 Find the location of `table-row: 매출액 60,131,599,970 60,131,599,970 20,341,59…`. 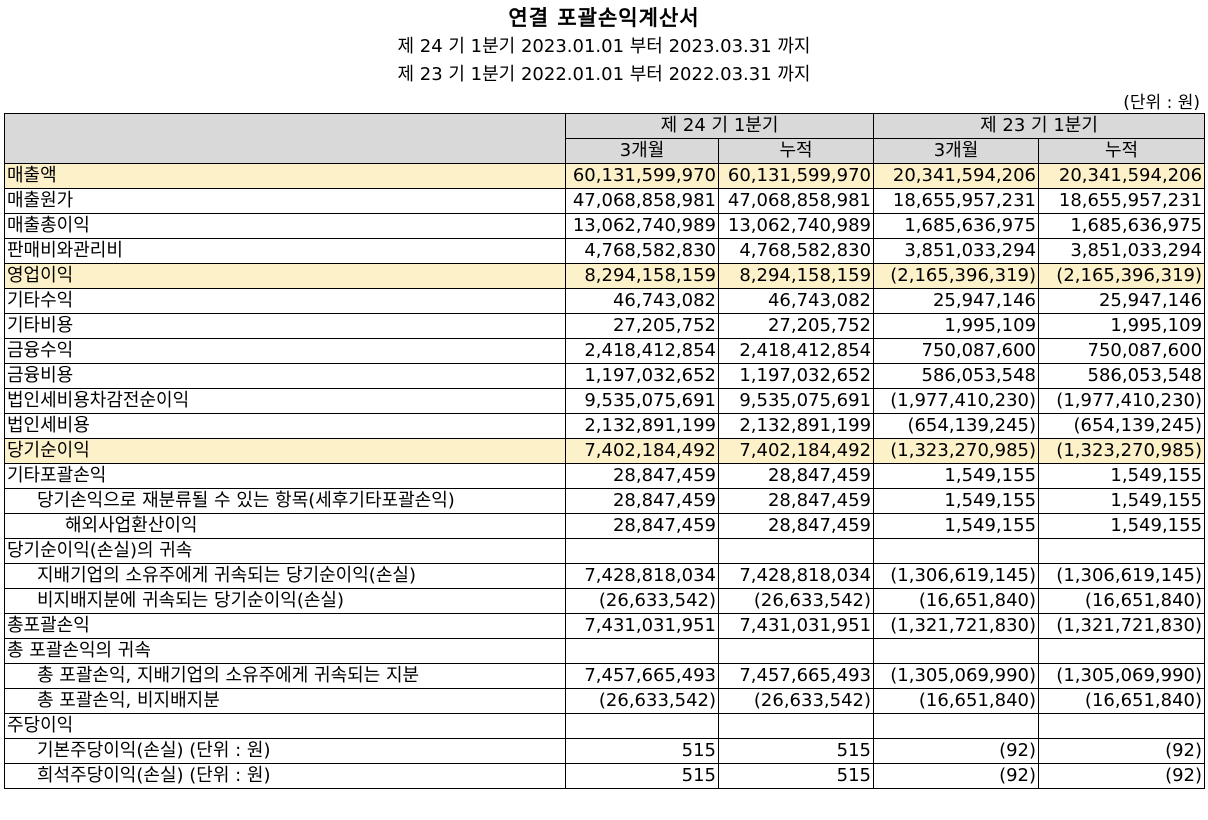

table-row: 매출액 60,131,599,970 60,131,599,970 20,341,59… is located at coordinates (605, 176).